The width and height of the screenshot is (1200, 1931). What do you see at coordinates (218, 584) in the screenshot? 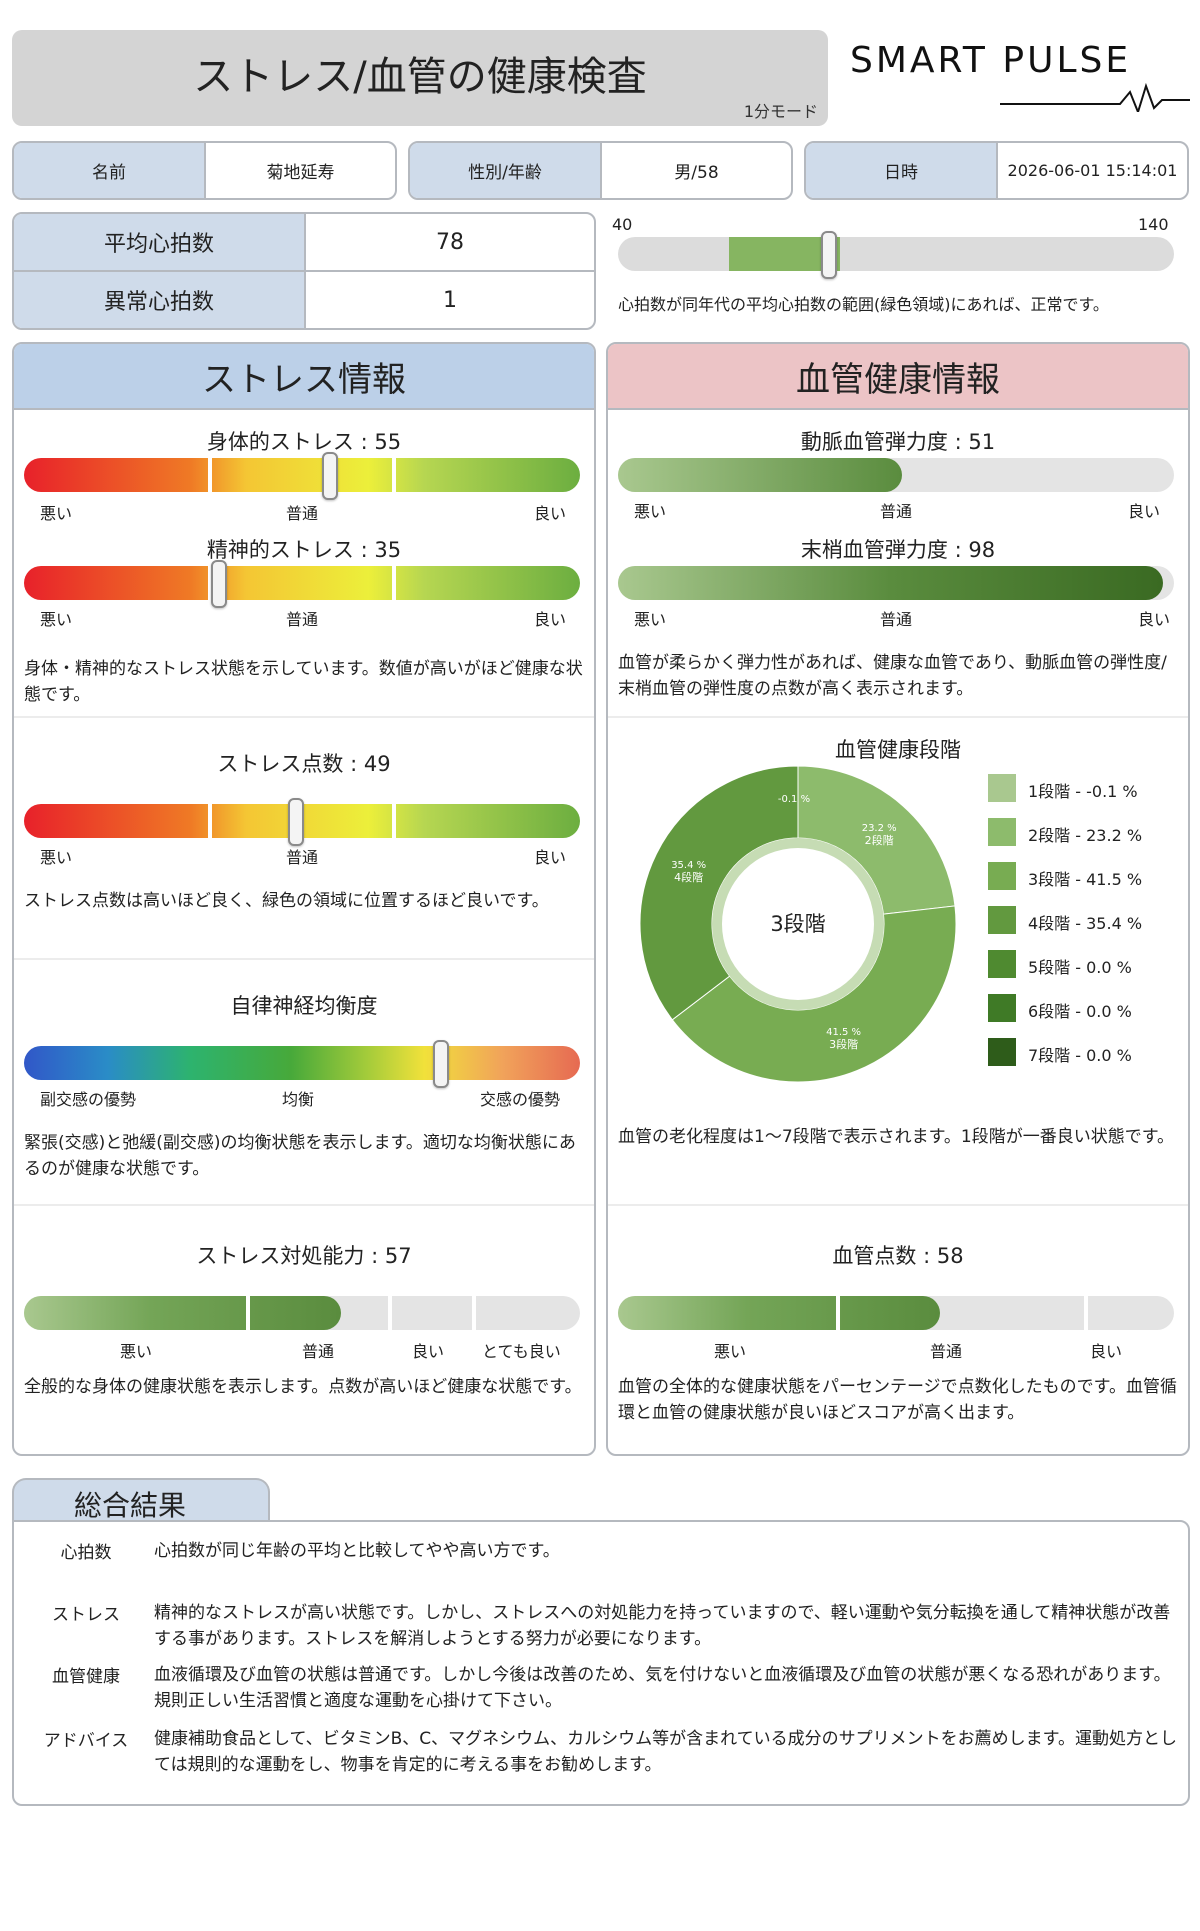
I see `mental-stress-marker` at bounding box center [218, 584].